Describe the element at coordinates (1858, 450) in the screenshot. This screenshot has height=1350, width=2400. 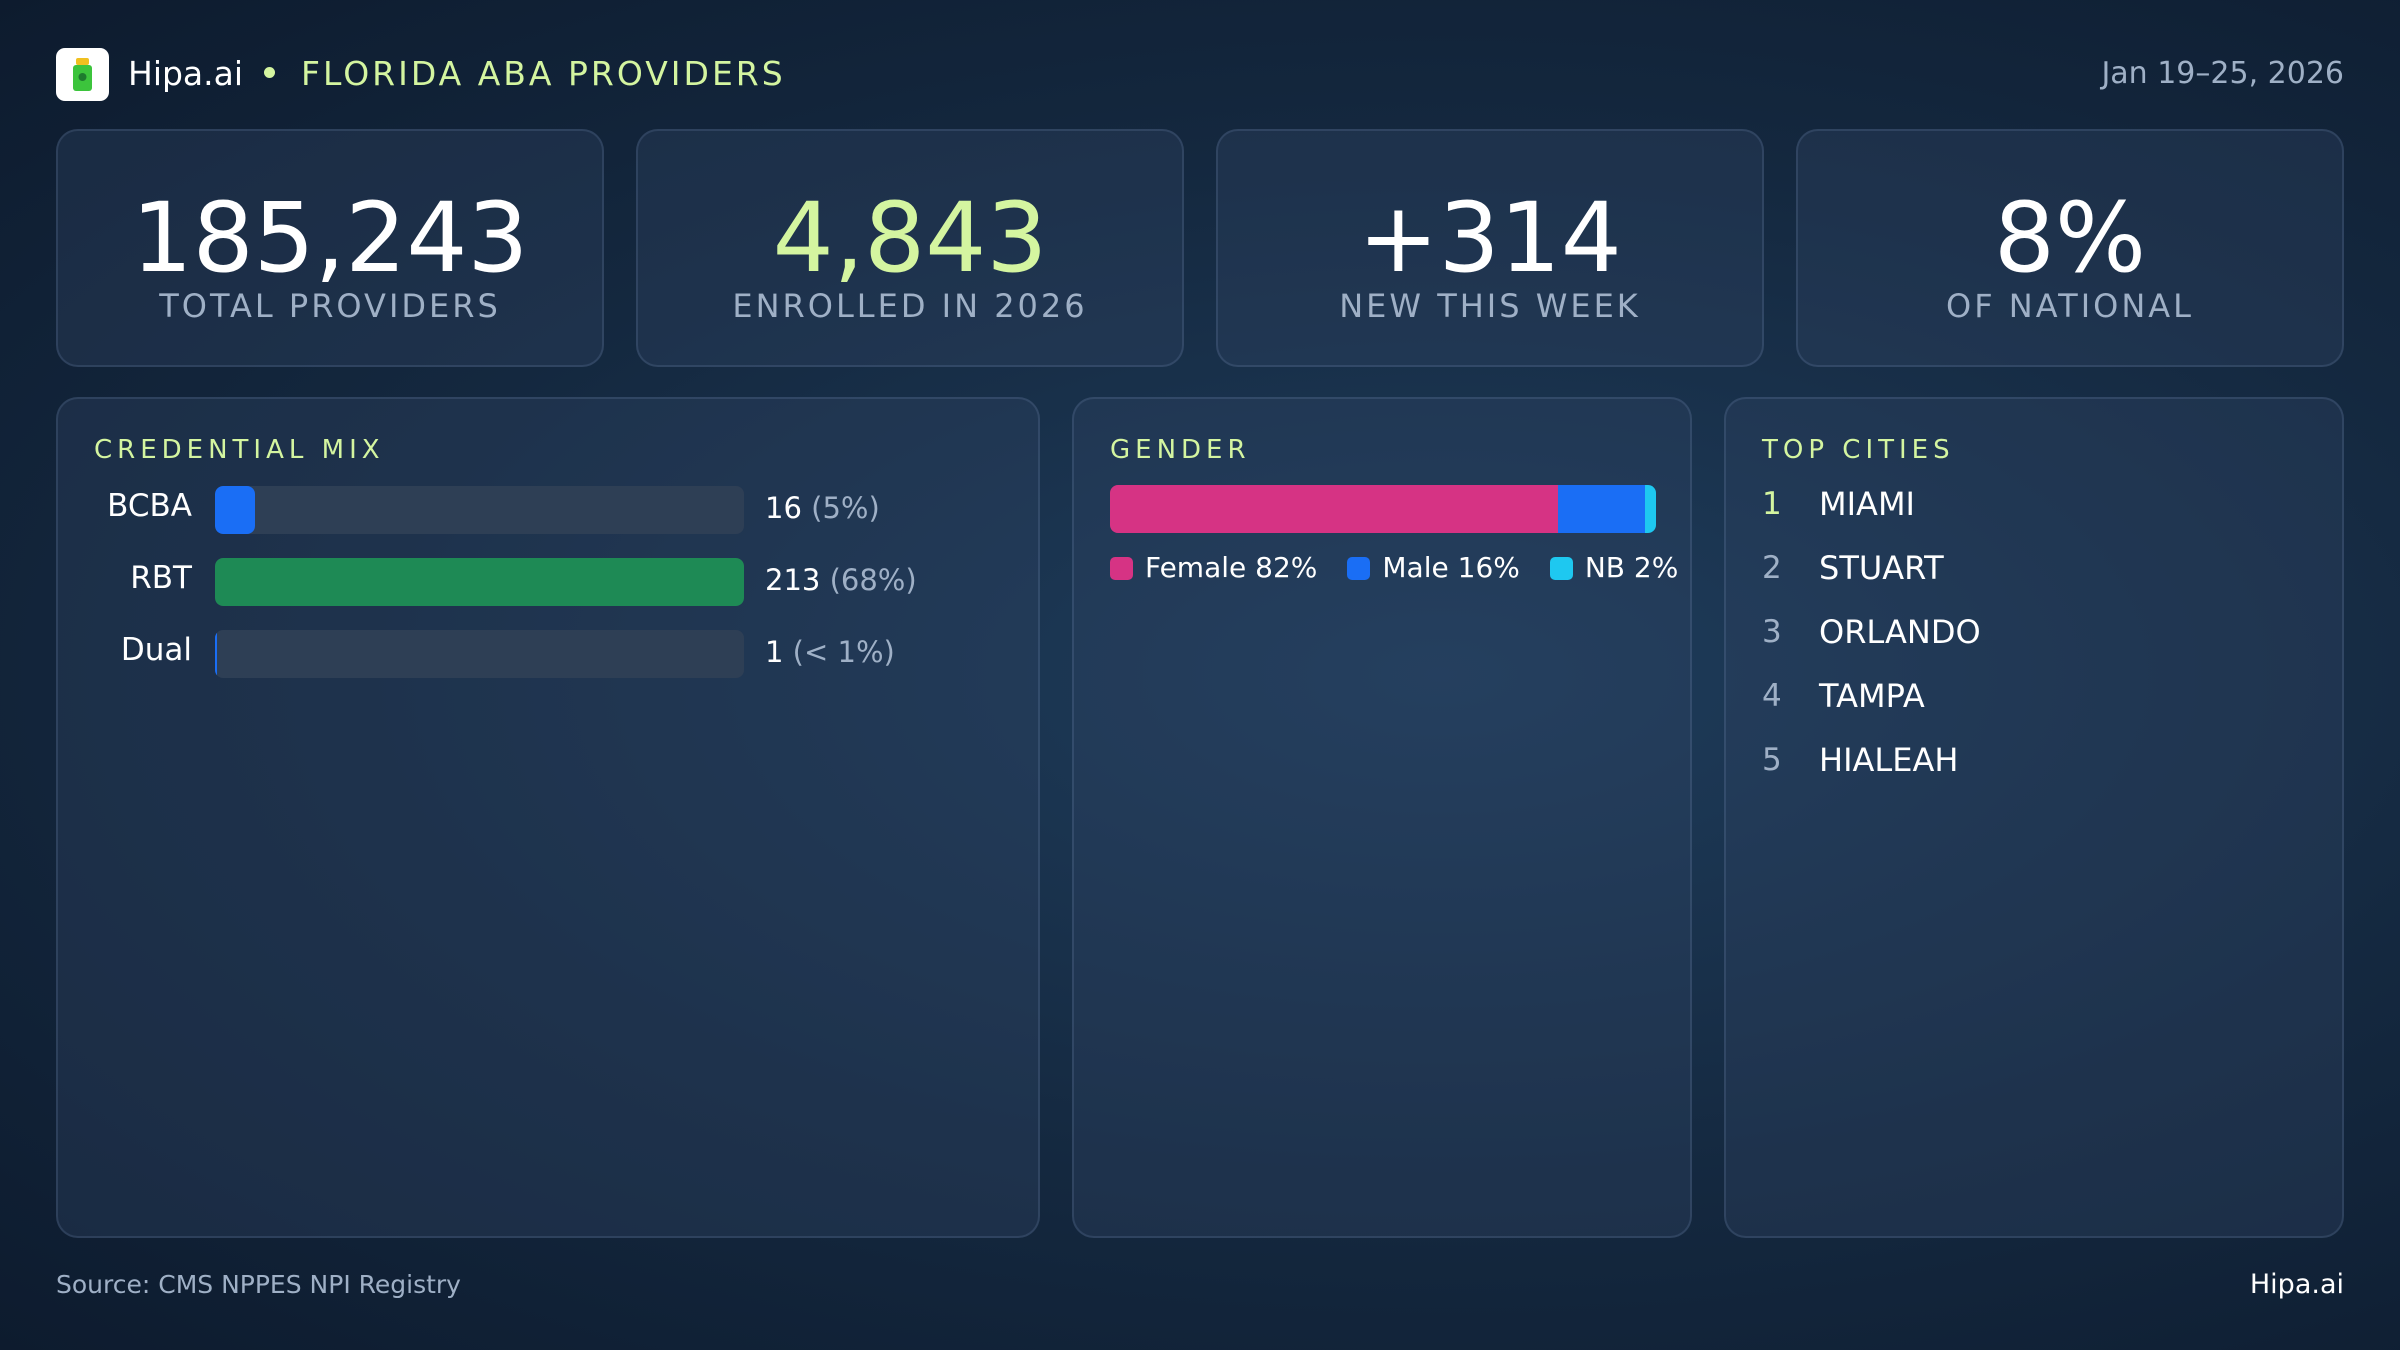
I see `panel-title: TOP CITIES` at that location.